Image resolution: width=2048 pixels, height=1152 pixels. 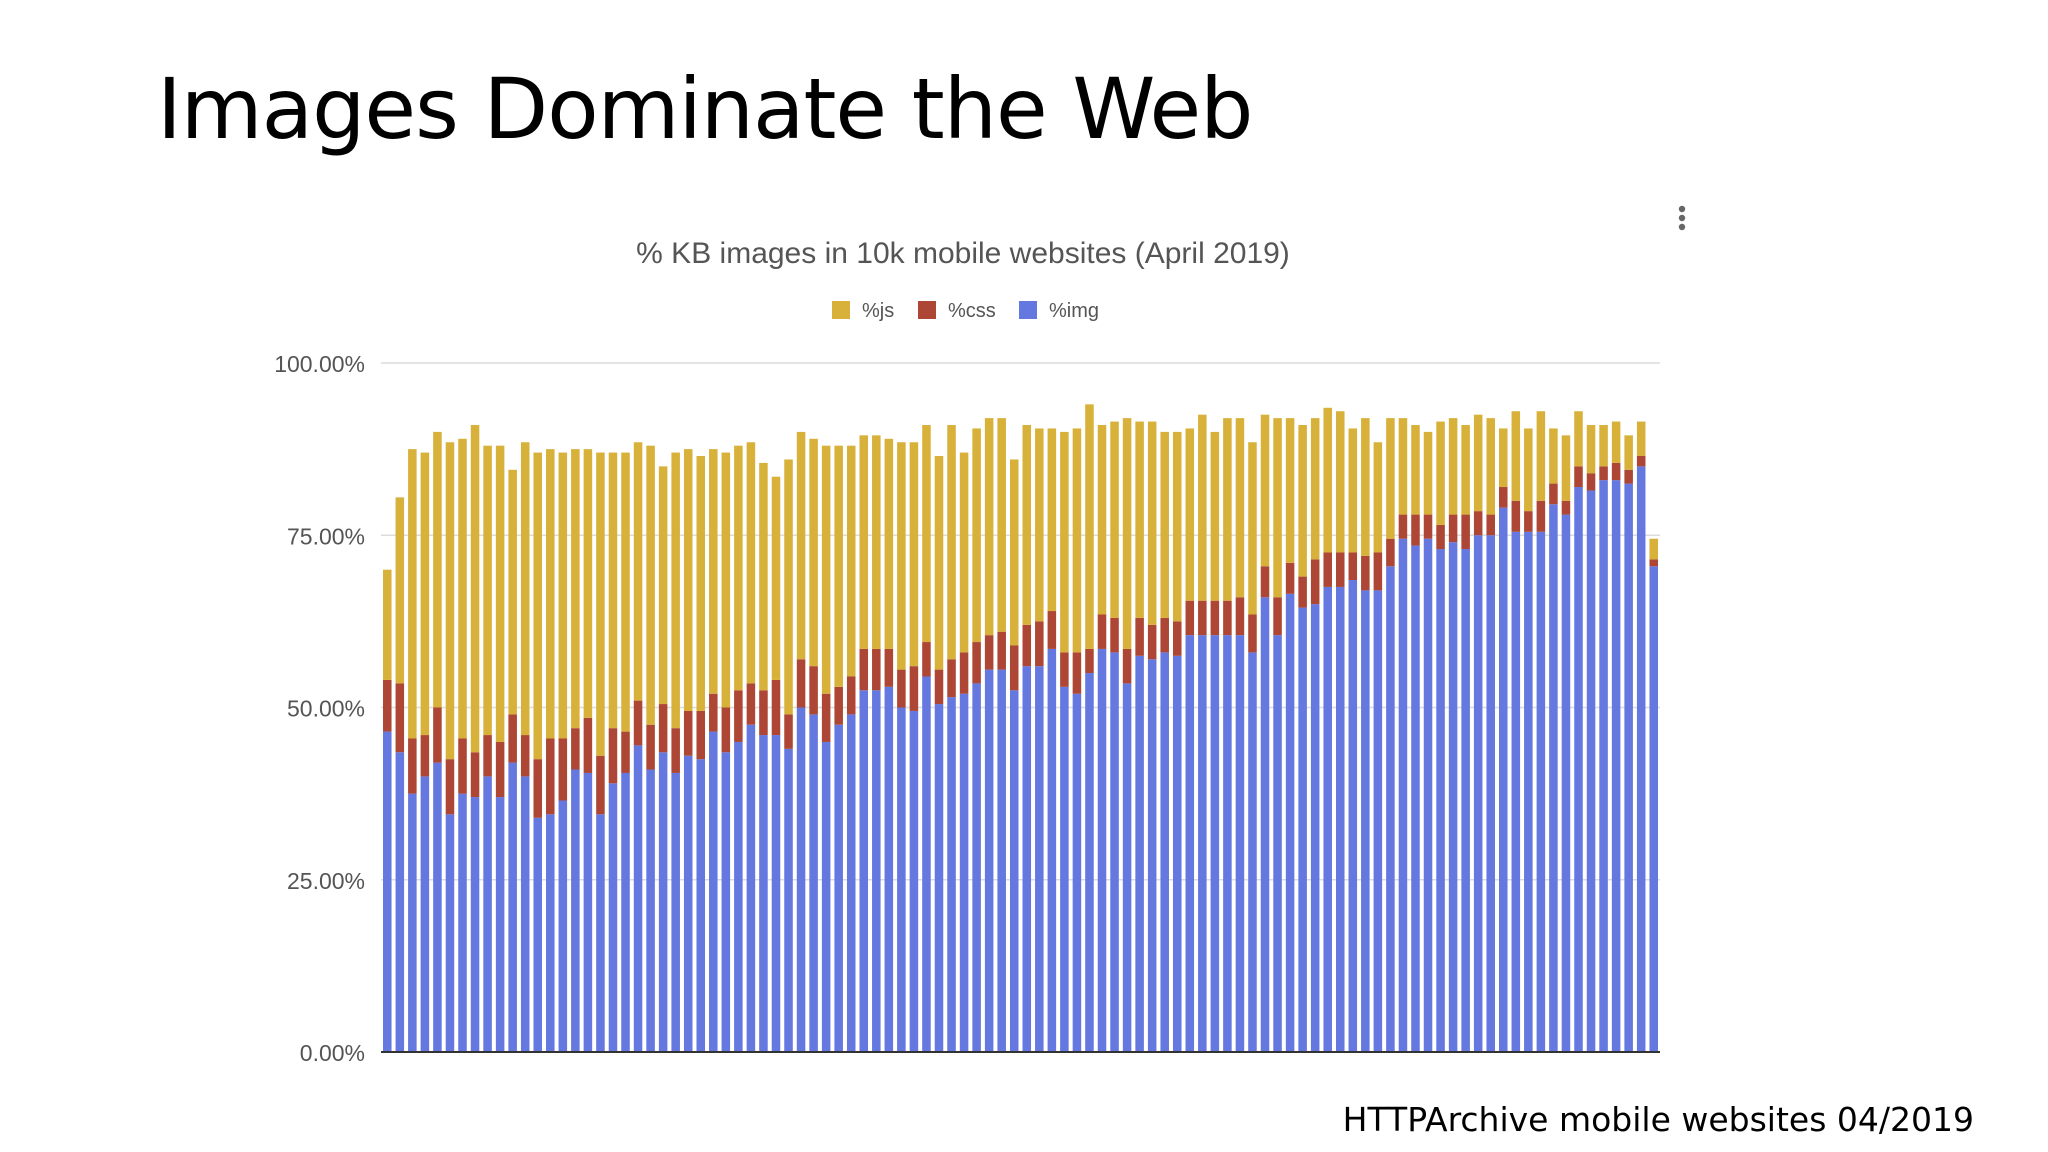 I want to click on y-tick-label: 75.00%, so click(x=326, y=536).